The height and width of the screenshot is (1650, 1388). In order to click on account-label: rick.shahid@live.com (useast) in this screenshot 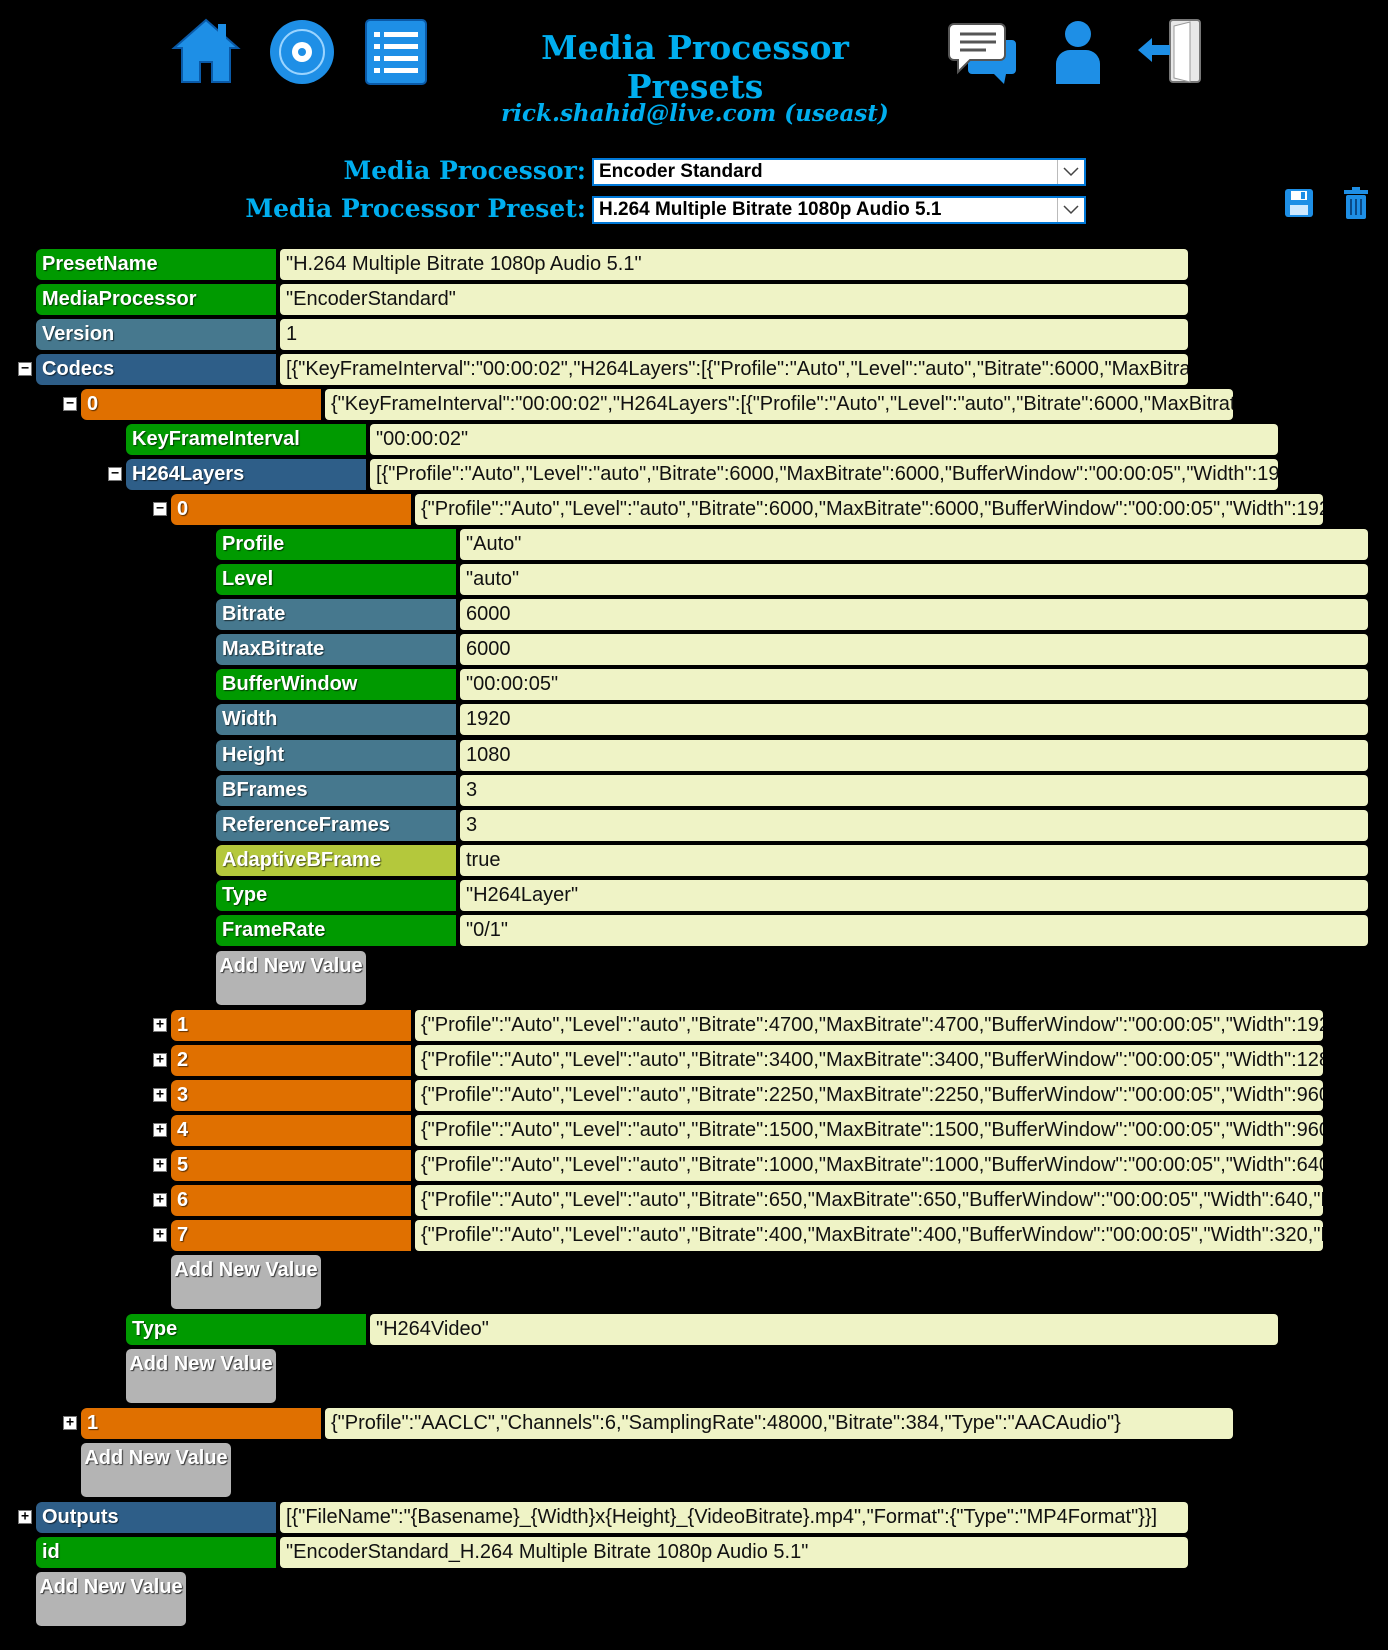, I will do `click(695, 113)`.